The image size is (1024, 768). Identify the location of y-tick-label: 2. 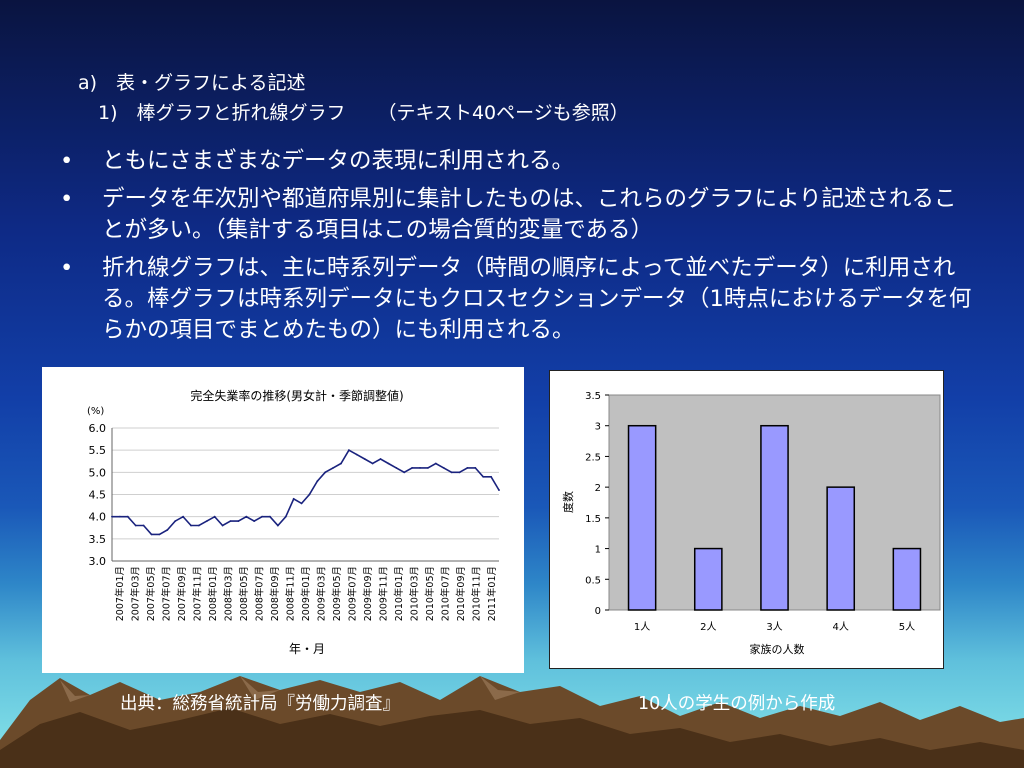
(598, 488).